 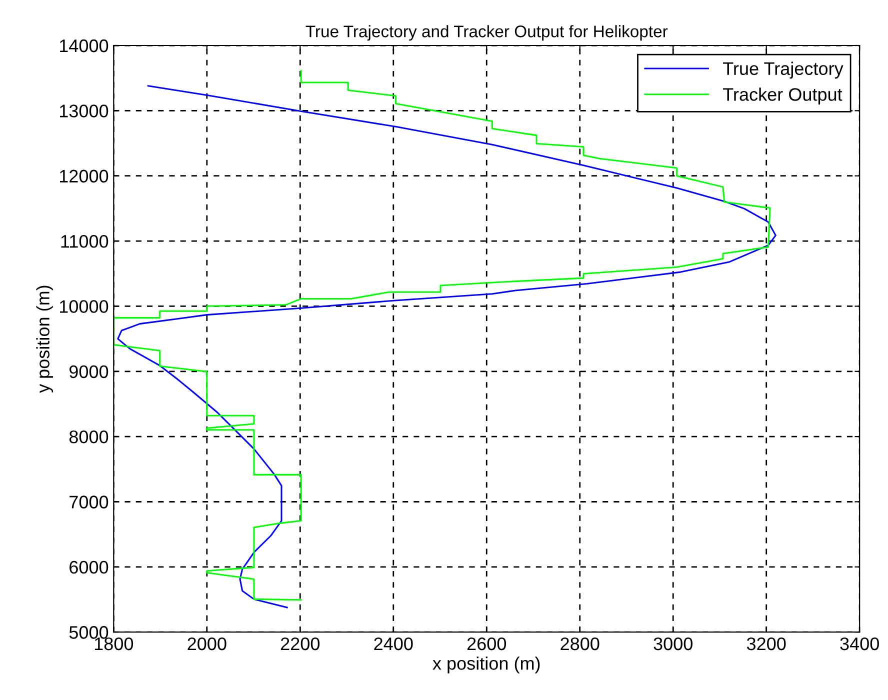 I want to click on y-tick-label: 11000, so click(x=84, y=241).